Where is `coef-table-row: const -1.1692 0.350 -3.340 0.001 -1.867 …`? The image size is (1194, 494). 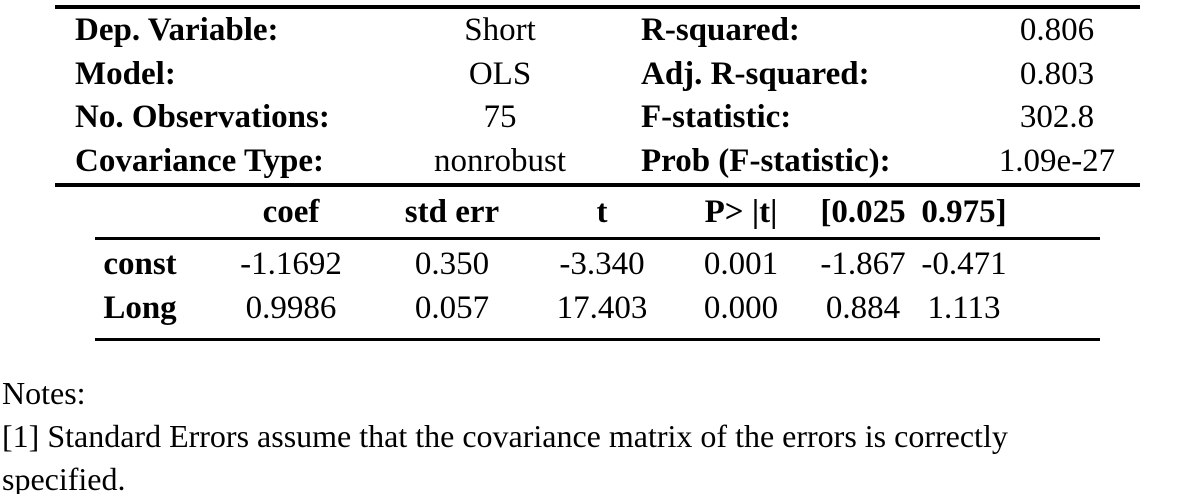
coef-table-row: const -1.1692 0.350 -3.340 0.001 -1.867 … is located at coordinates (597, 264).